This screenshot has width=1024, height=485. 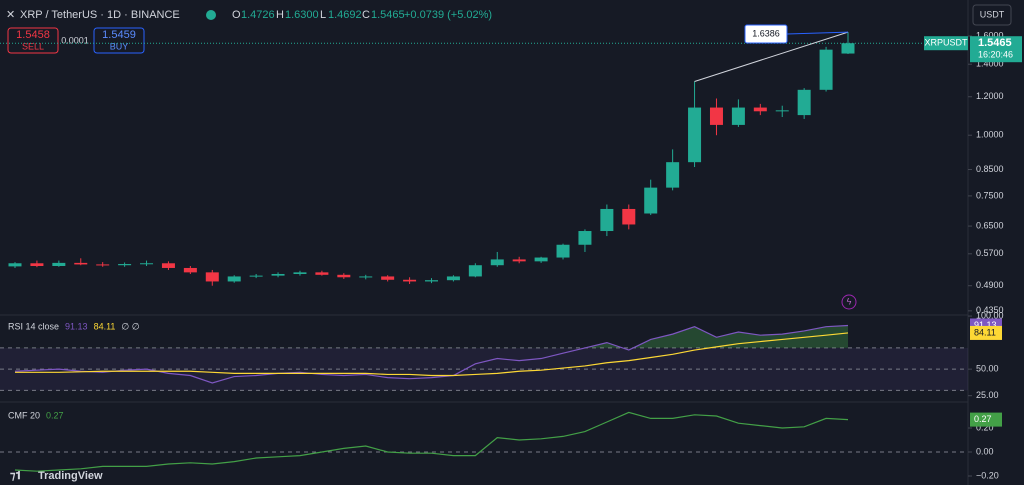 I want to click on ohlc-value: 1.6300, so click(x=302, y=15).